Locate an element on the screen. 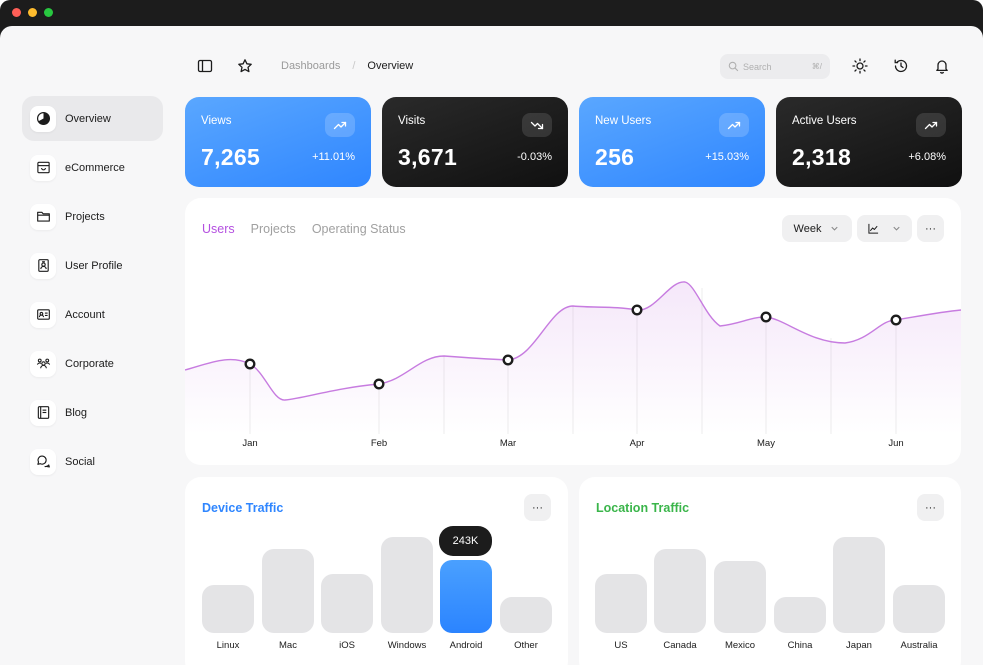 The width and height of the screenshot is (983, 665). search-placeholder: Search is located at coordinates (757, 66).